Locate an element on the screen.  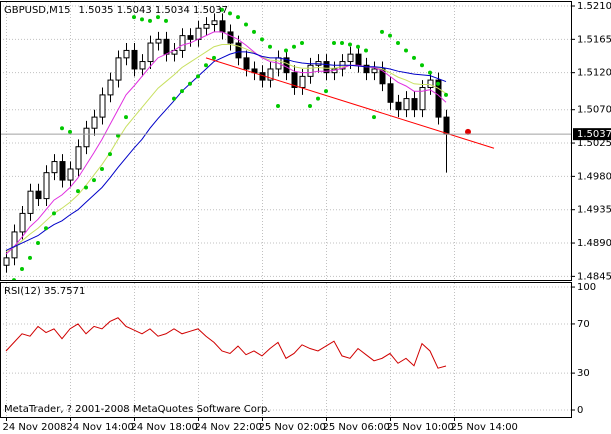
y-tick-label: 100 is located at coordinates (586, 287).